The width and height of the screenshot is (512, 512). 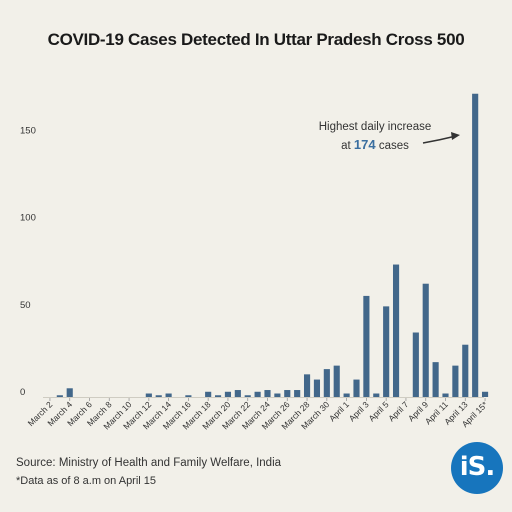 What do you see at coordinates (477, 468) in the screenshot?
I see `indiaspend-logo: iS.` at bounding box center [477, 468].